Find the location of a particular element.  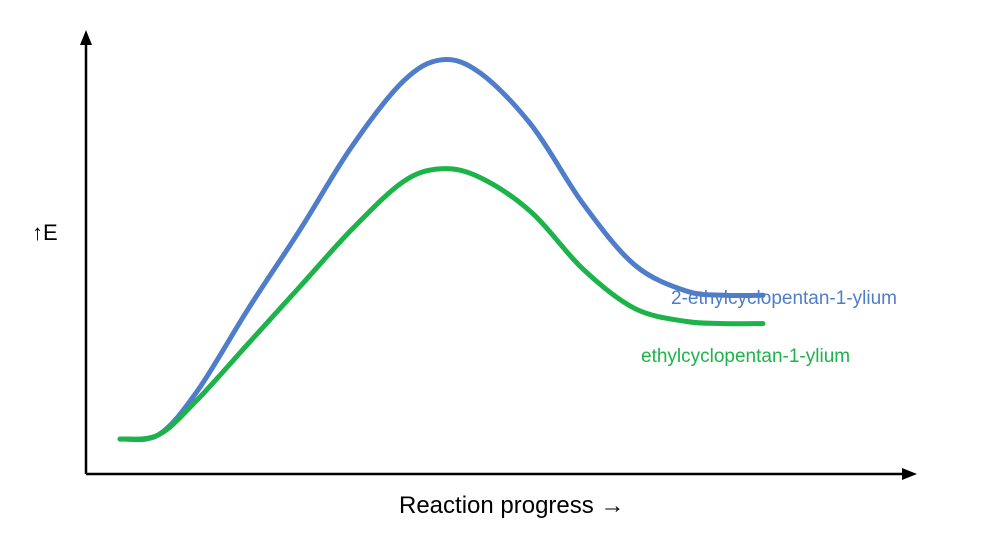

series-label-ethylcyclopentan-1-ylium: ethylcyclopentan-1-ylium is located at coordinates (745, 356).